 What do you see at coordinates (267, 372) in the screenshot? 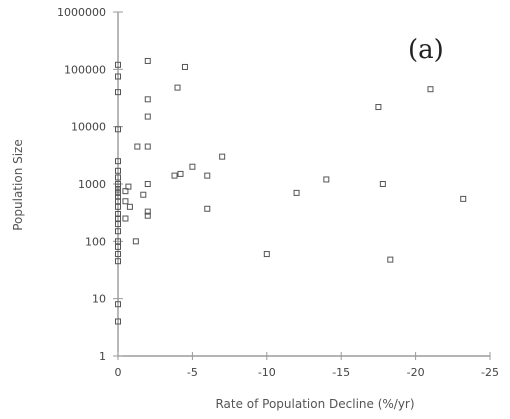
I see `x-tick-label: -10` at bounding box center [267, 372].